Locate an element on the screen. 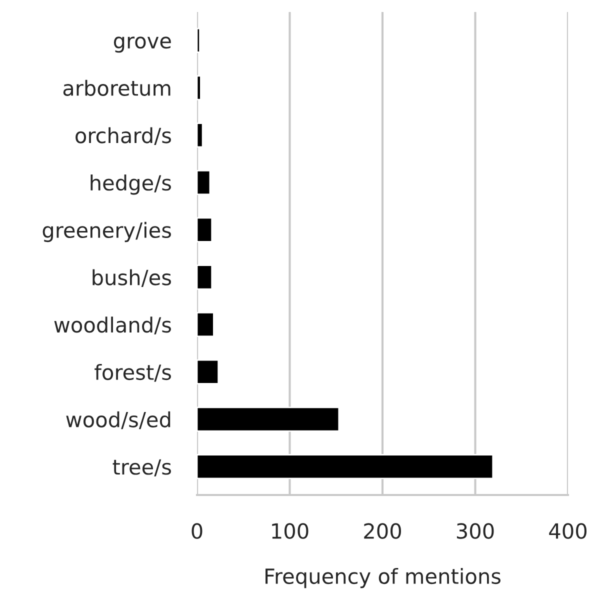  x-axis-title: Frequency of mentions is located at coordinates (383, 578).